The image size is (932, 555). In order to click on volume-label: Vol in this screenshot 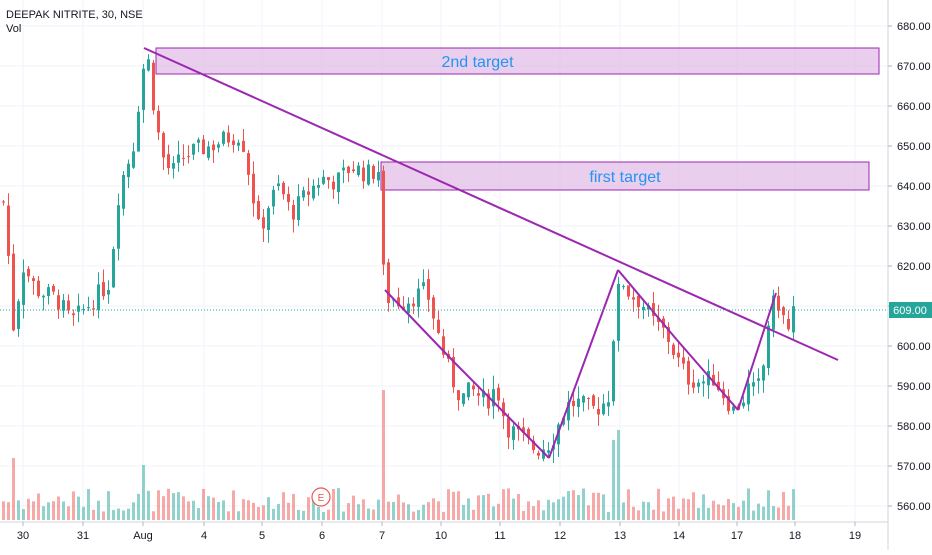, I will do `click(14, 29)`.